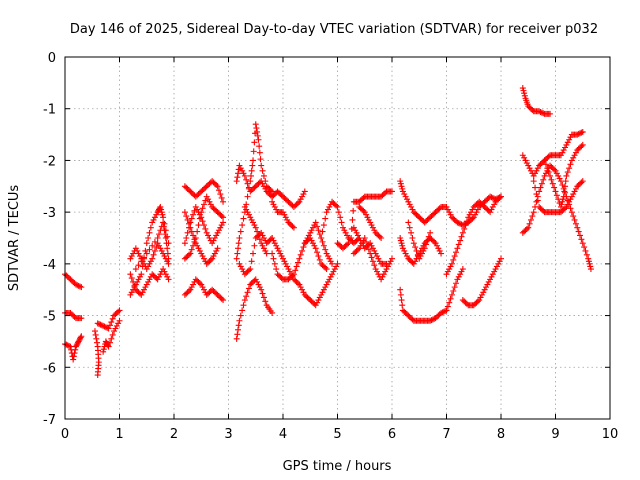 This screenshot has height=480, width=640. I want to click on x-tick-label: 5, so click(337, 434).